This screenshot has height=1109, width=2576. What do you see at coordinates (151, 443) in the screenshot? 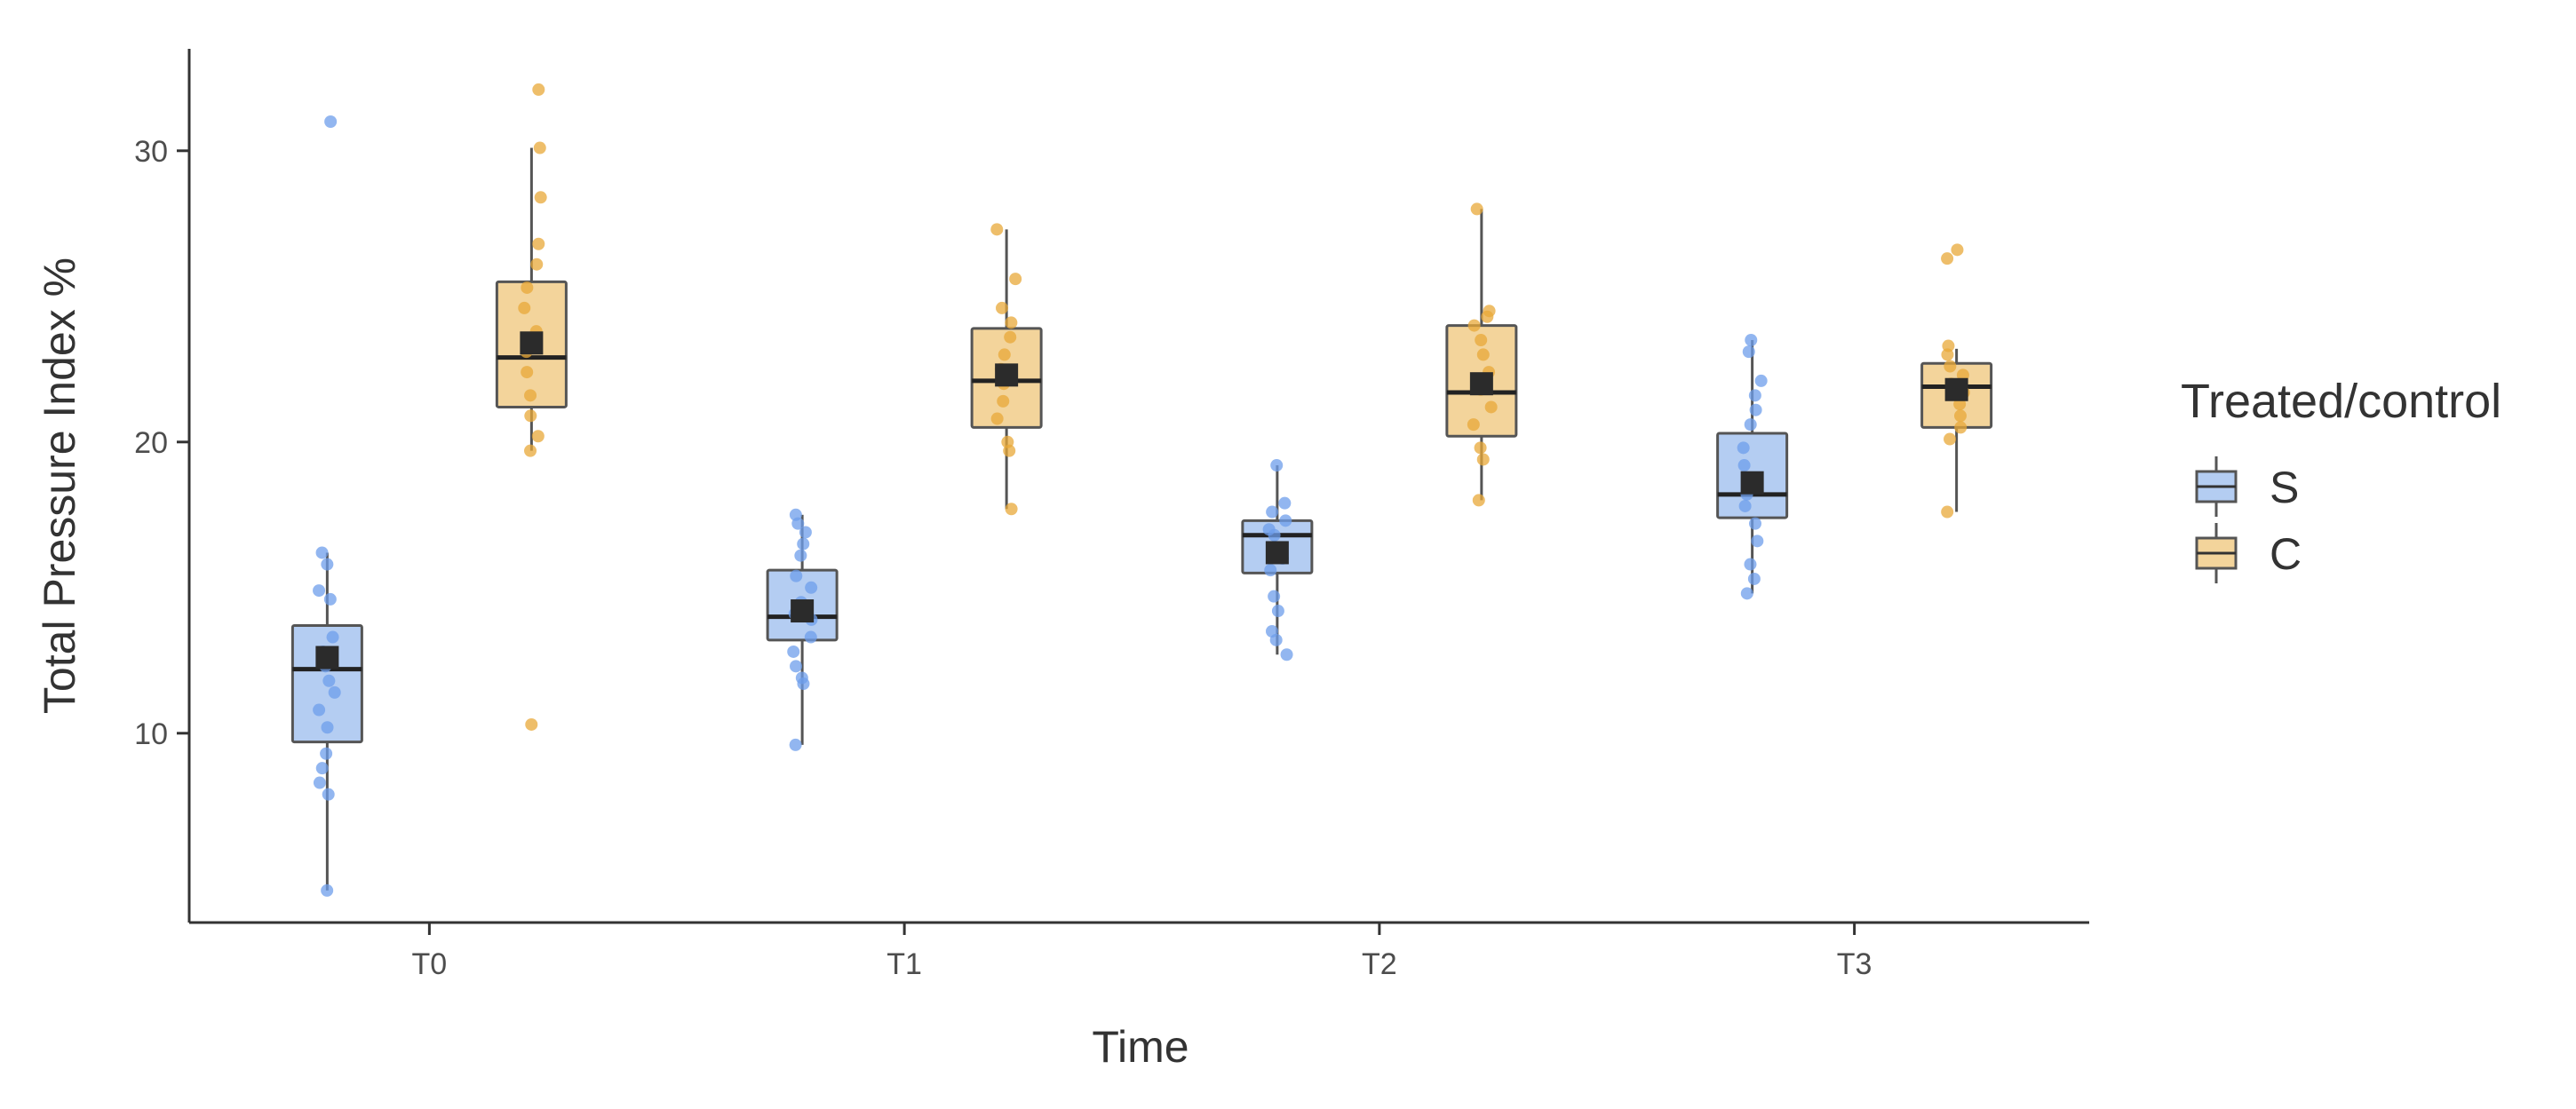
I see `y-tick-label: 20` at bounding box center [151, 443].